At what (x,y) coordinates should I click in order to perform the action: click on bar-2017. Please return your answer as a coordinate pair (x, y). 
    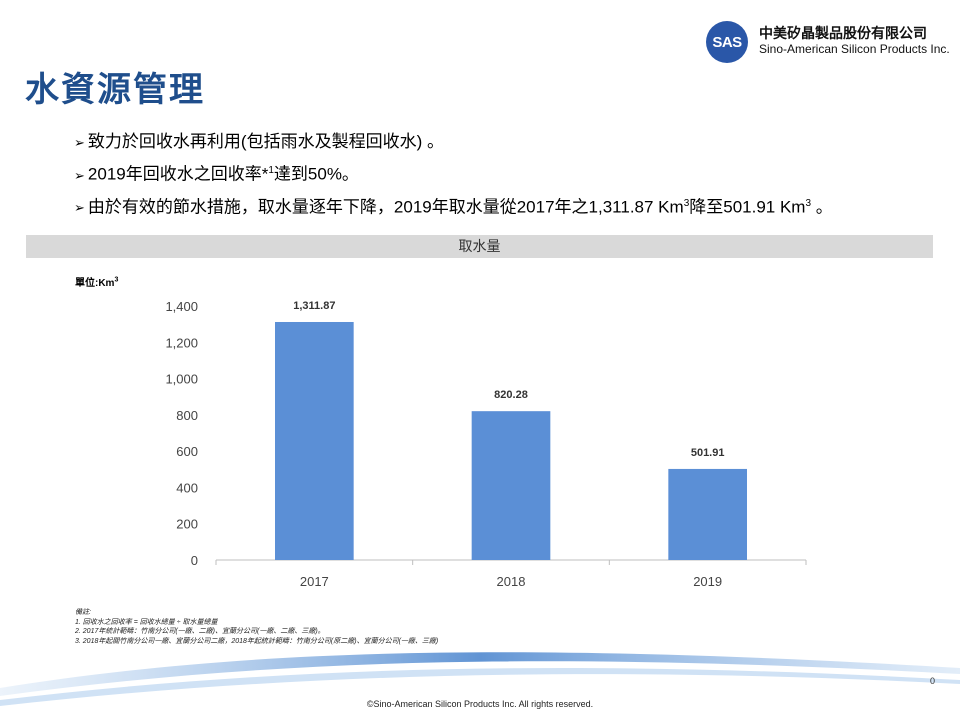
    Looking at the image, I should click on (314, 440).